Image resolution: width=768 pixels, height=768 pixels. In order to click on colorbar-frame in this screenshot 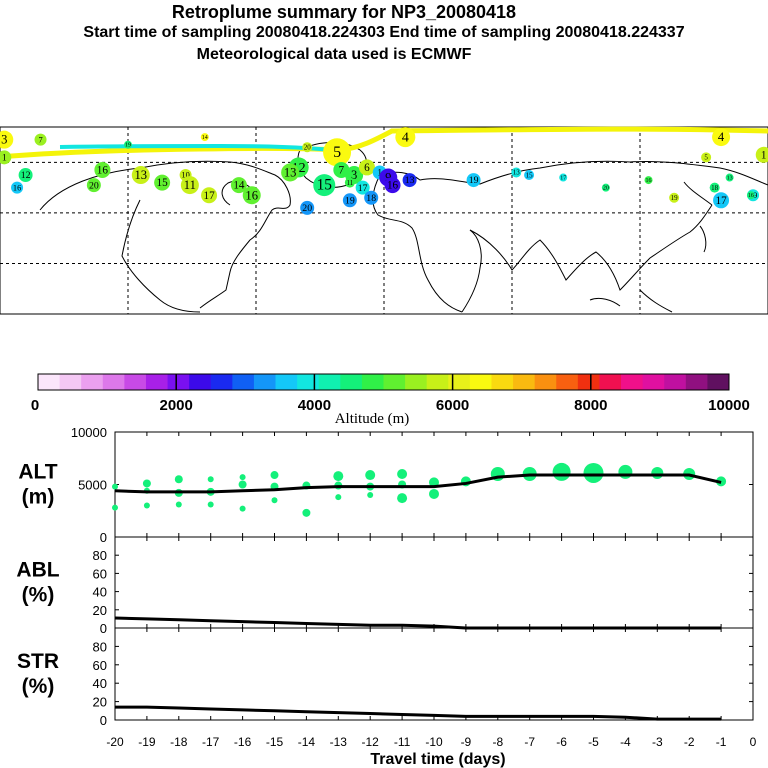, I will do `click(383, 382)`.